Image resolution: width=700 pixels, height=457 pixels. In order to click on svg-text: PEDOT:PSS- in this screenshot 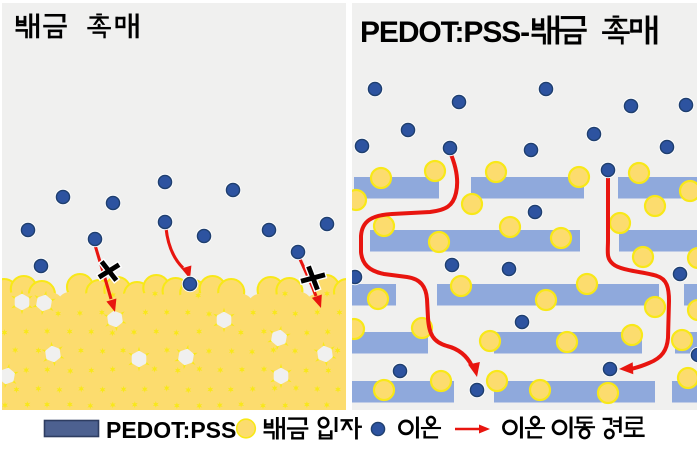, I will do `click(444, 32)`.